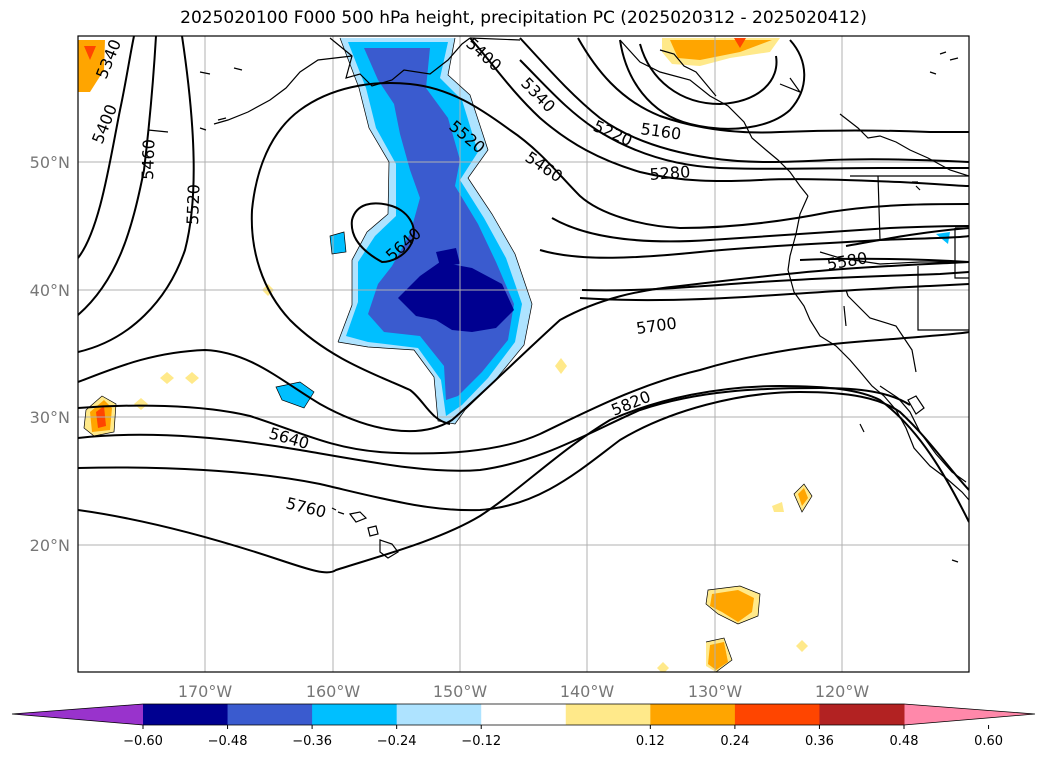 The image size is (1047, 765). What do you see at coordinates (460, 691) in the screenshot?
I see `lon-label: 150°W` at bounding box center [460, 691].